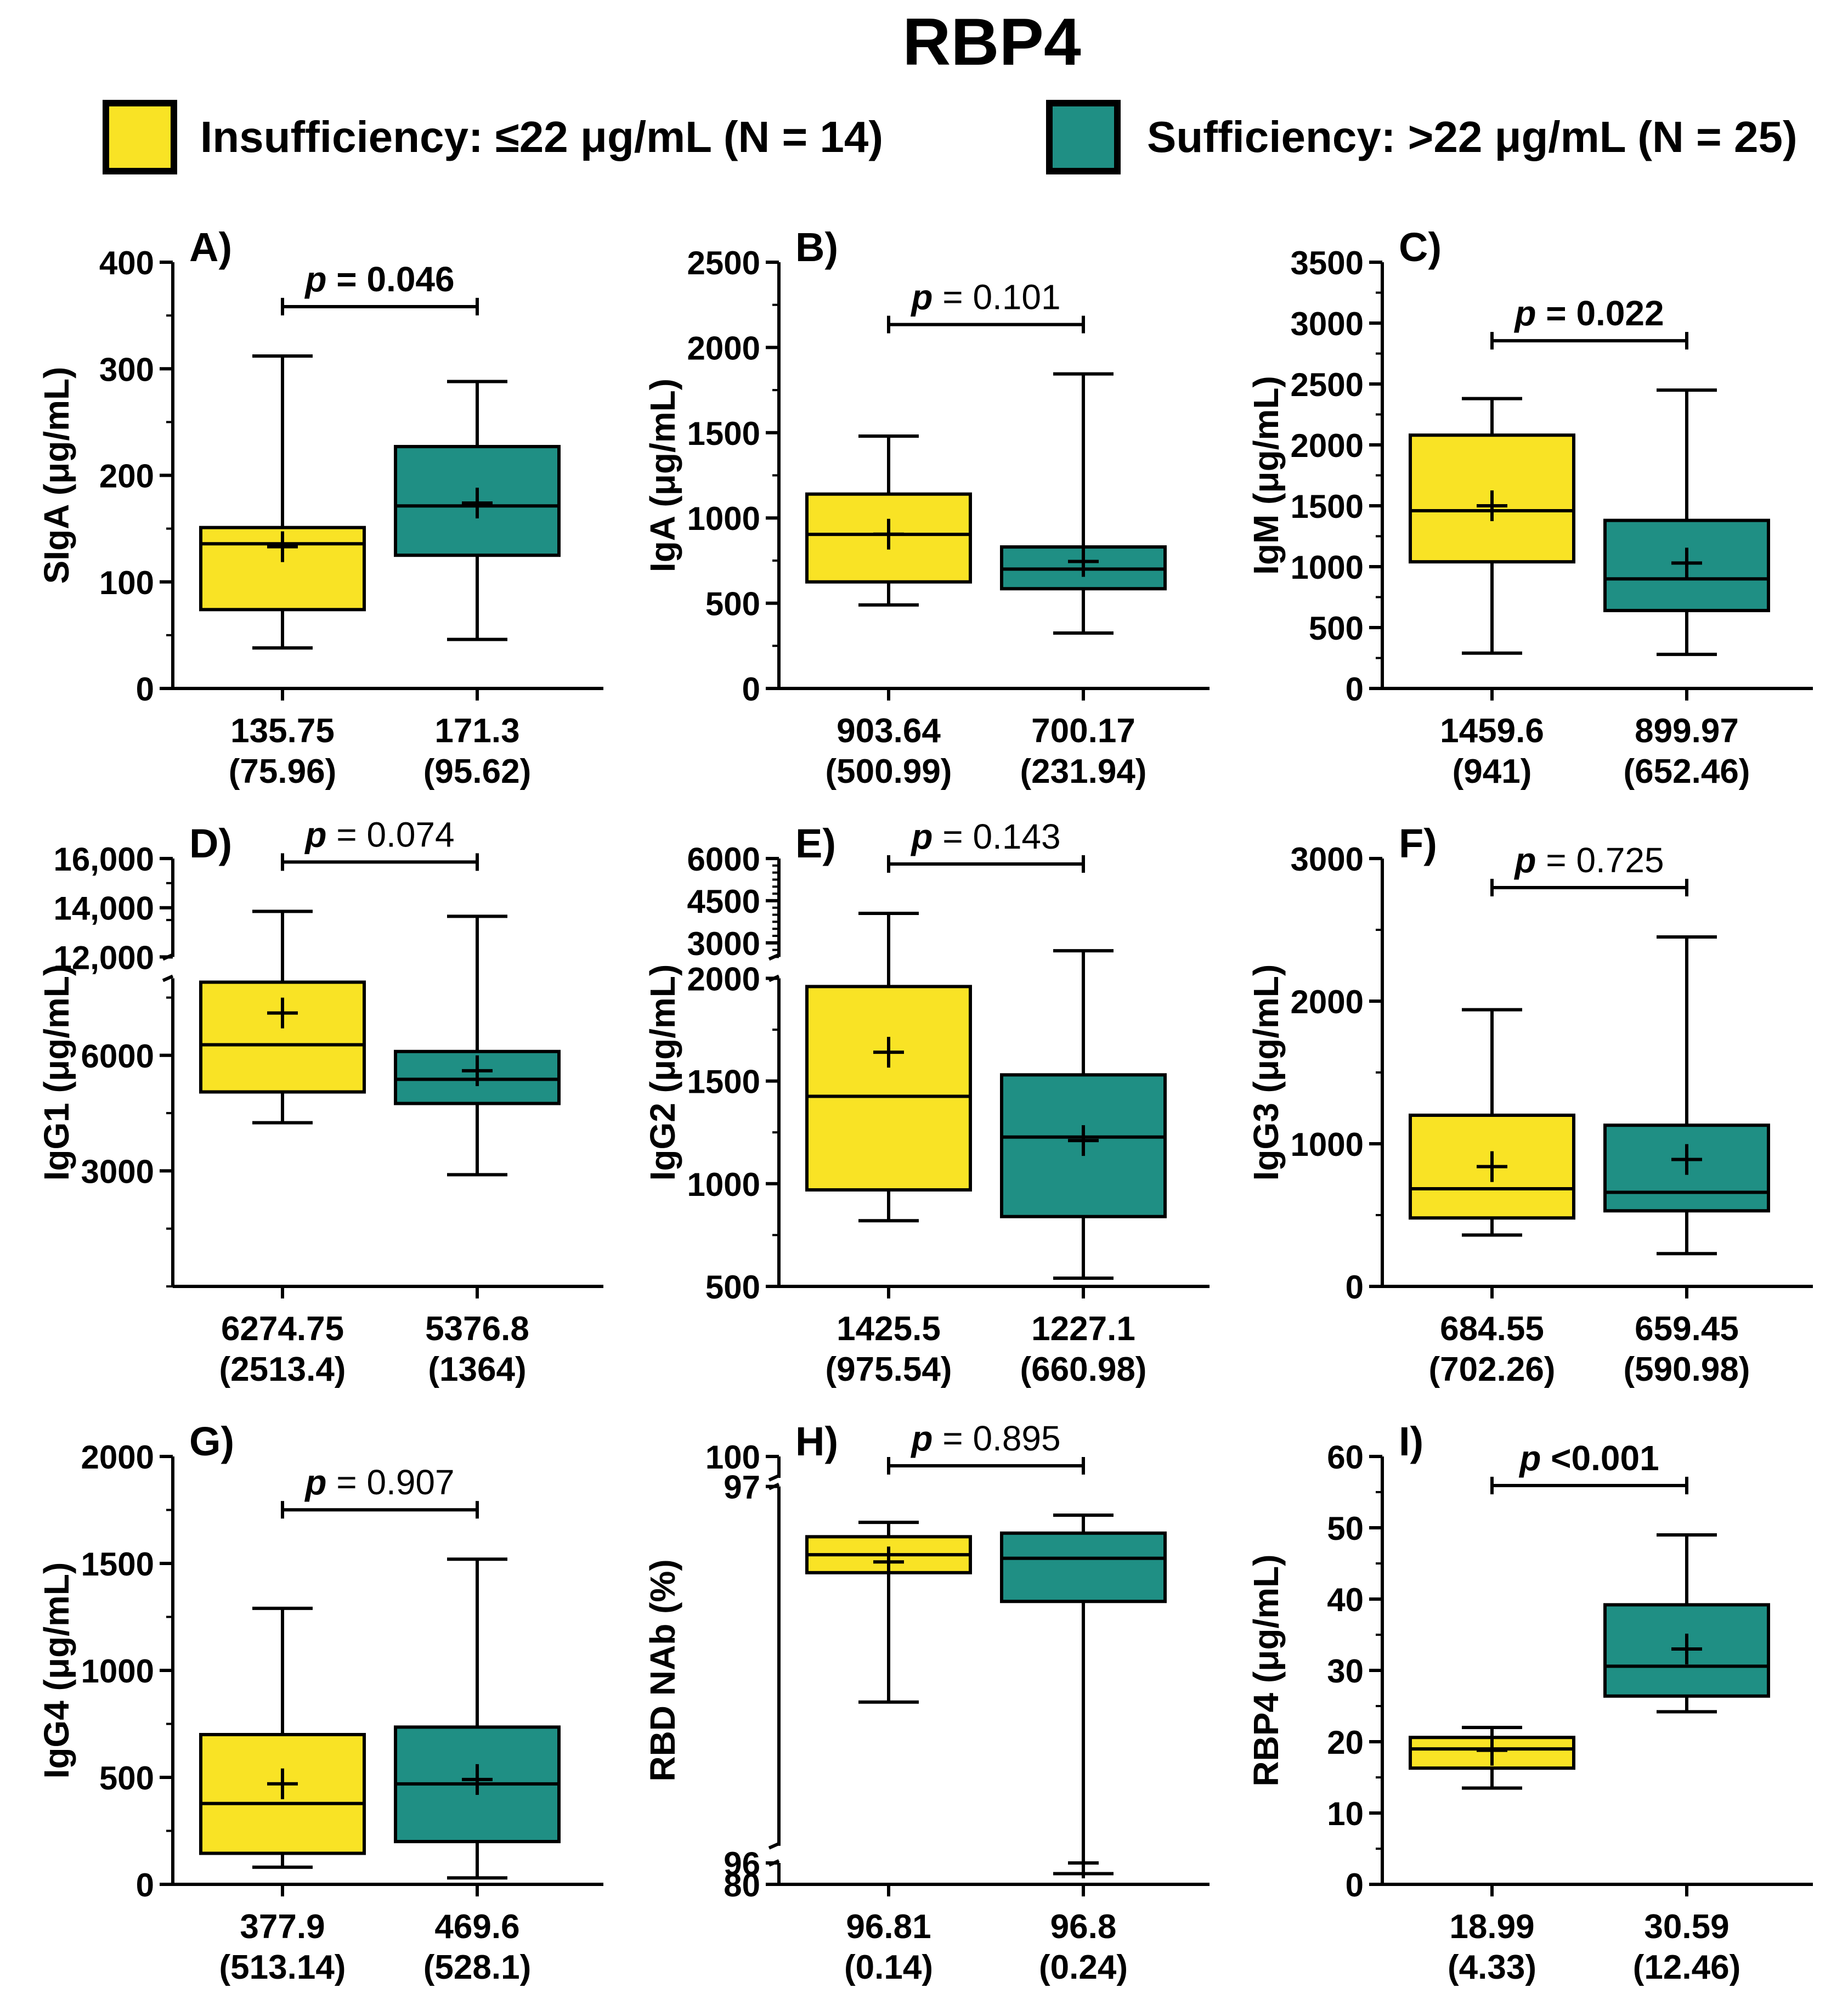  What do you see at coordinates (1083, 1369) in the screenshot?
I see `x-tick-label-iqr: (660.98)` at bounding box center [1083, 1369].